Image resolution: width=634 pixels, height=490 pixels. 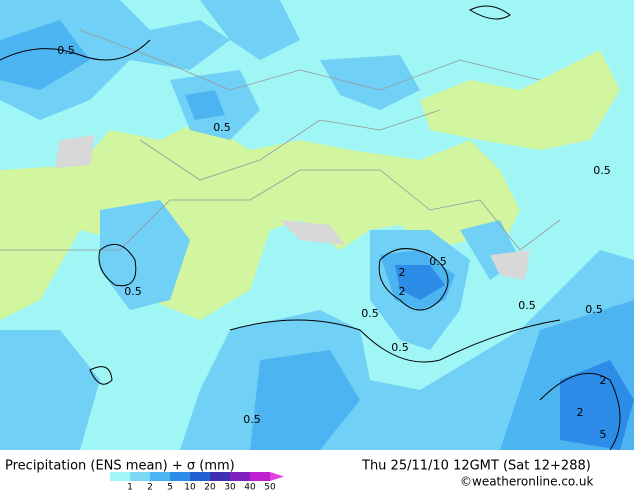 I want to click on legend-arrow, so click(x=277, y=476).